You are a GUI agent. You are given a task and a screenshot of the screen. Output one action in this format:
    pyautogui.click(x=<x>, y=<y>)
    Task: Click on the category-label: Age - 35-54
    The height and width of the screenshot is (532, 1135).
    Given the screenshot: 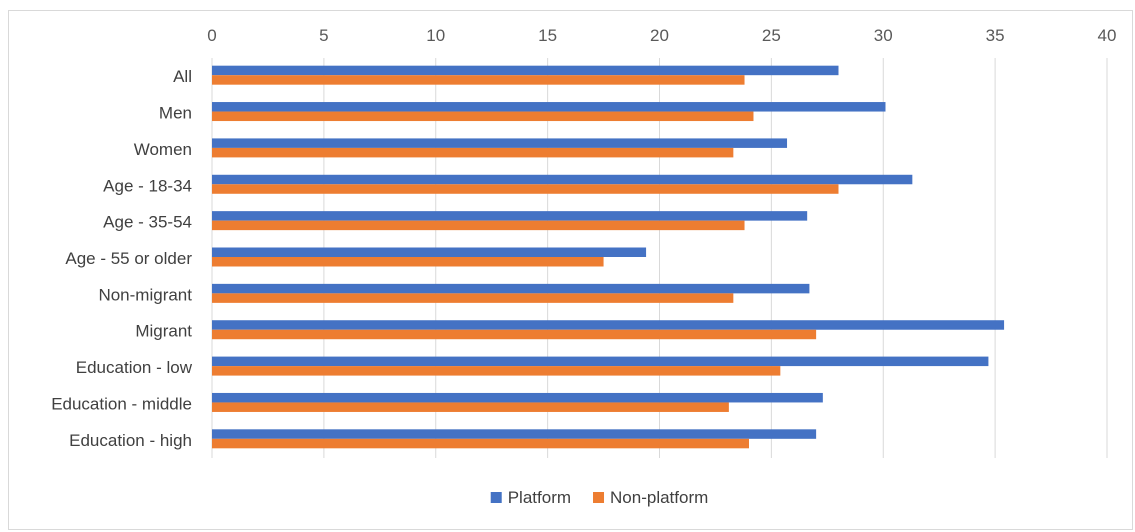 What is the action you would take?
    pyautogui.click(x=147, y=222)
    